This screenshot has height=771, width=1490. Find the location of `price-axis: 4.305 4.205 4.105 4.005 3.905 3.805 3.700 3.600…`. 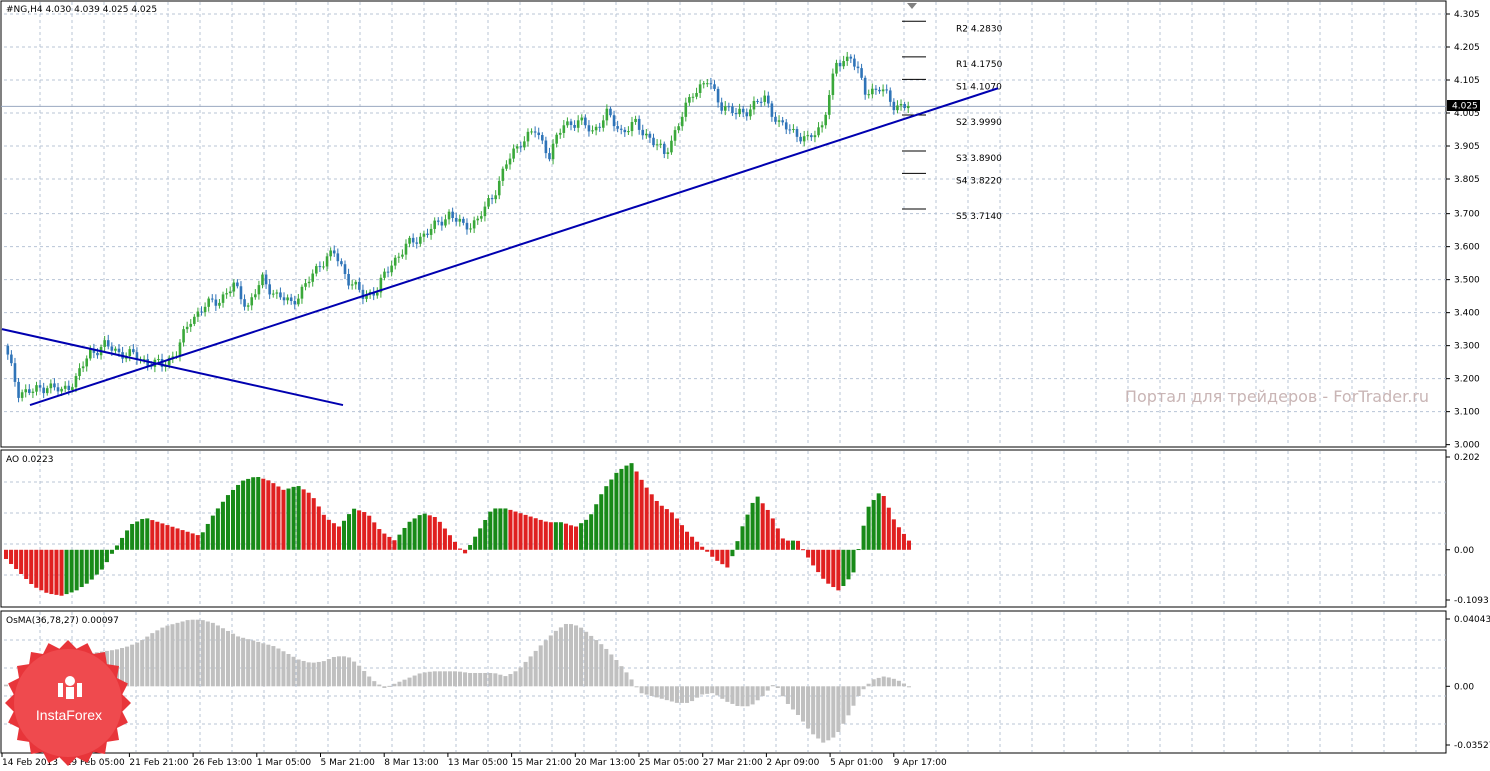

price-axis: 4.305 4.205 4.105 4.005 3.905 3.805 3.700 3.600… is located at coordinates (1463, 230).